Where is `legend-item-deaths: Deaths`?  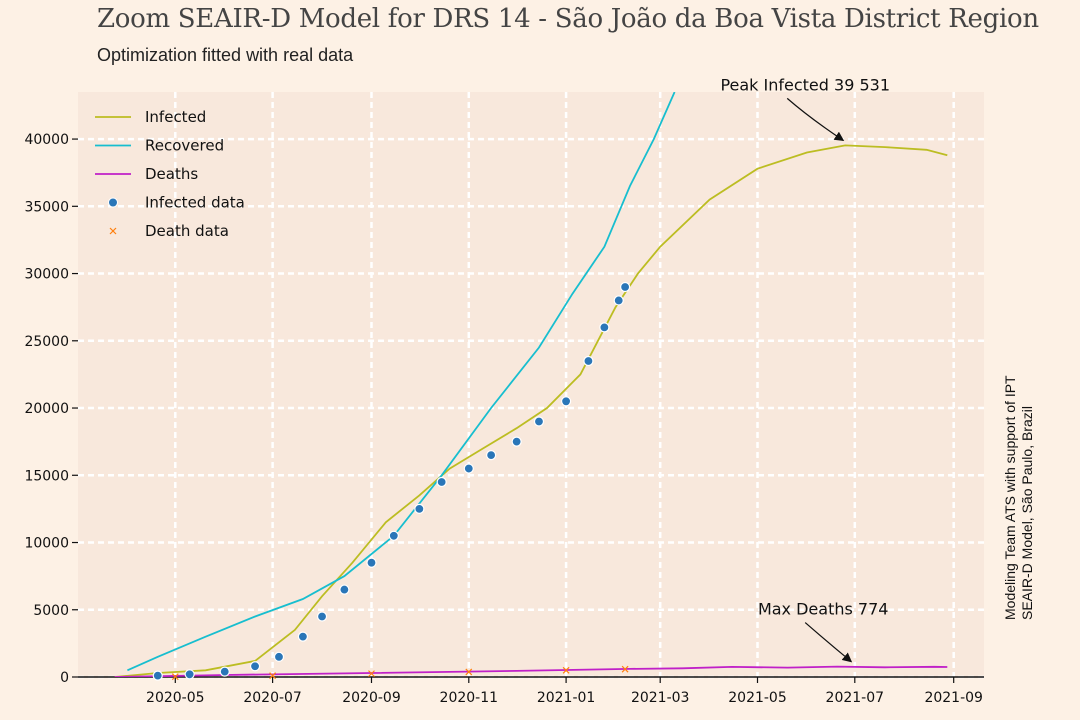
legend-item-deaths: Deaths is located at coordinates (146, 174).